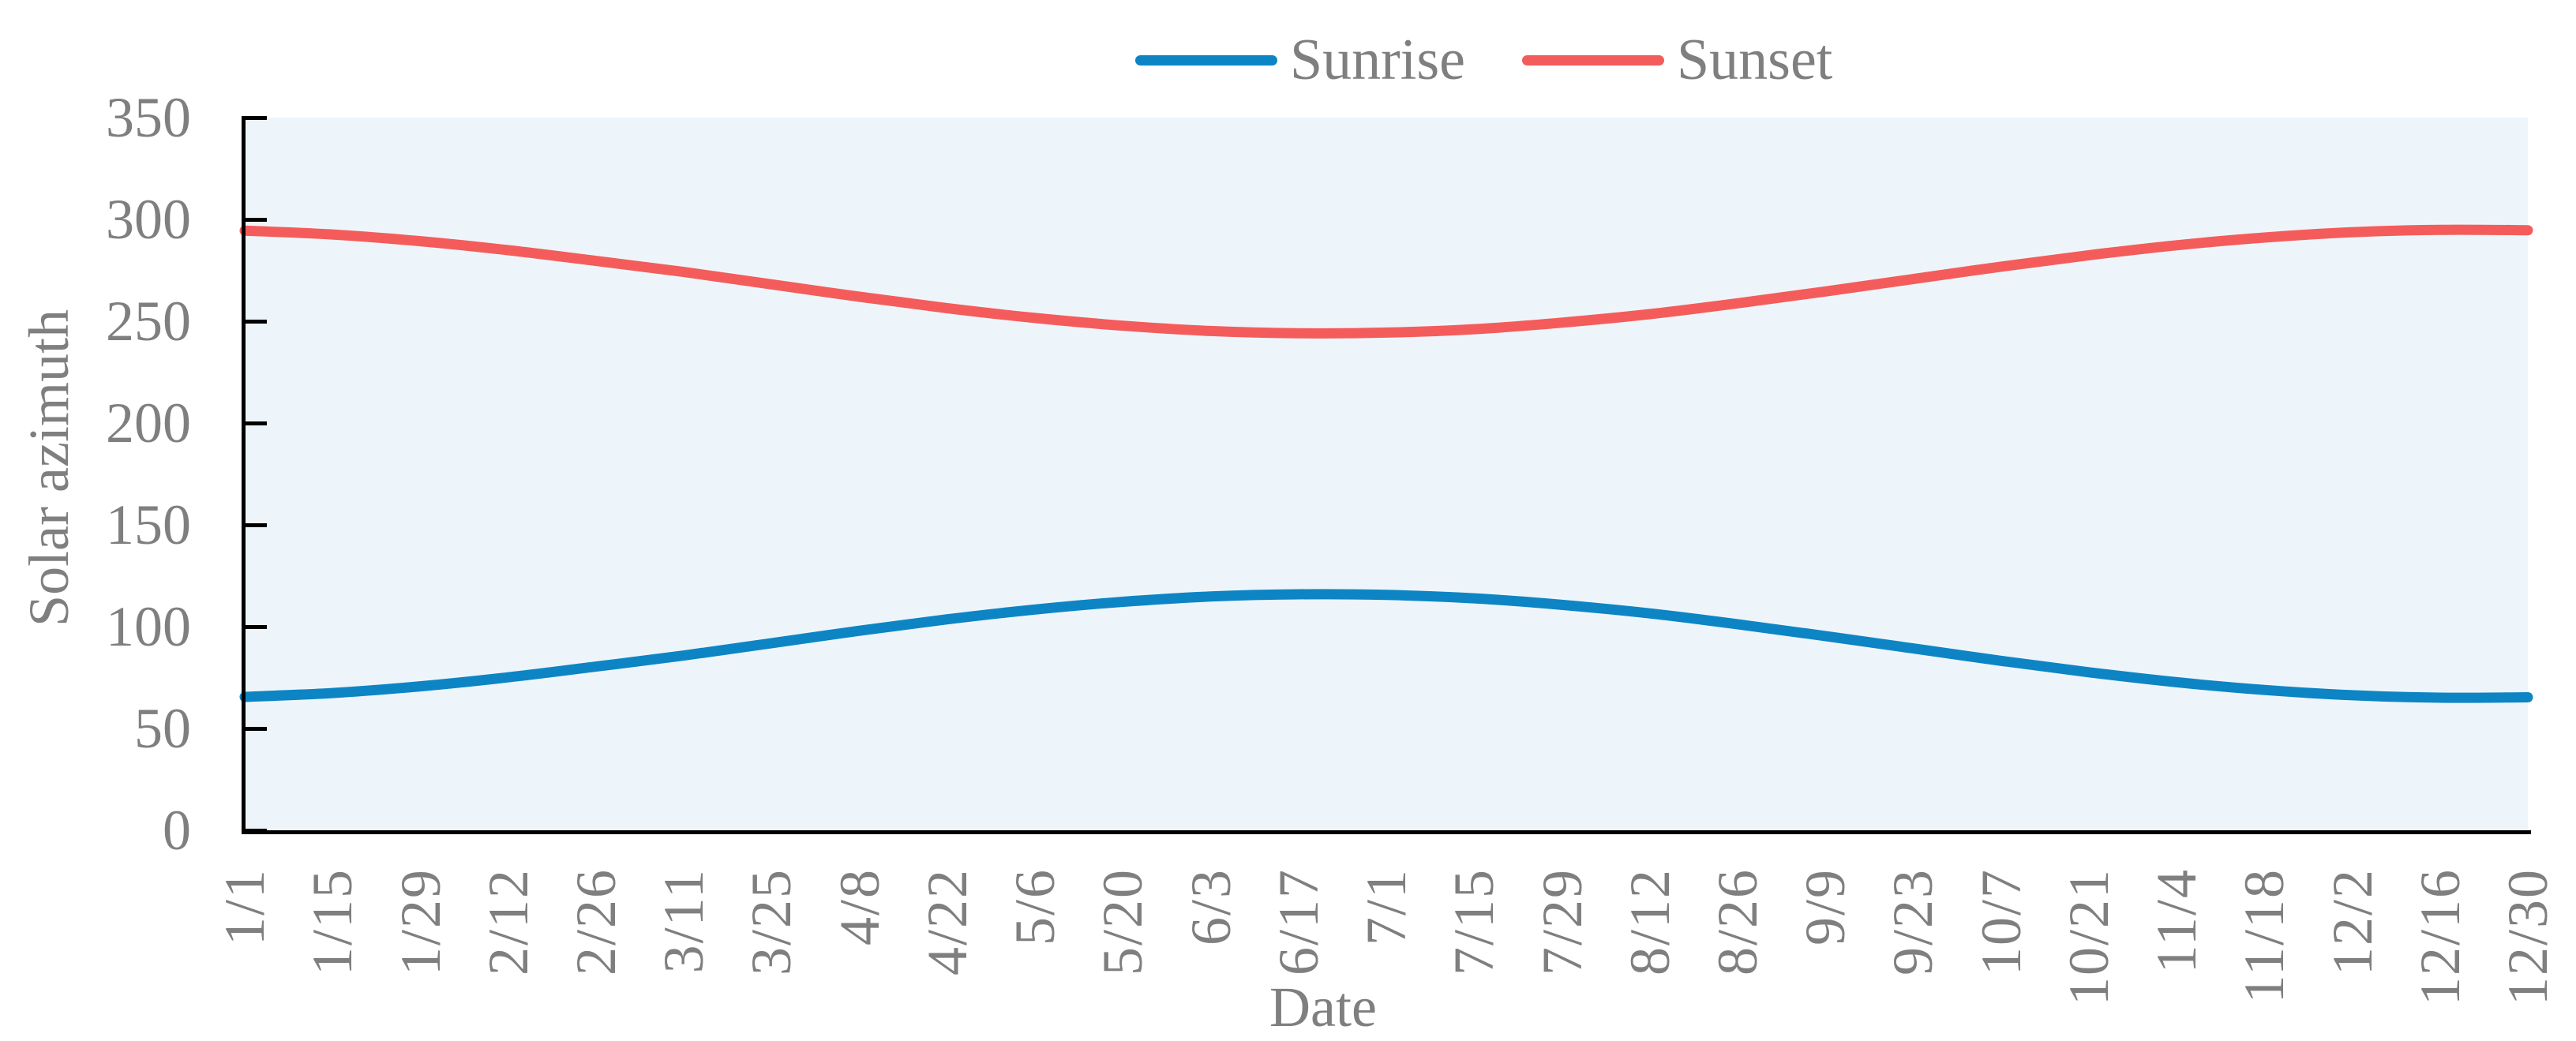 Image resolution: width=2576 pixels, height=1041 pixels. I want to click on x-tick-label-7-29: 7/29, so click(1562, 922).